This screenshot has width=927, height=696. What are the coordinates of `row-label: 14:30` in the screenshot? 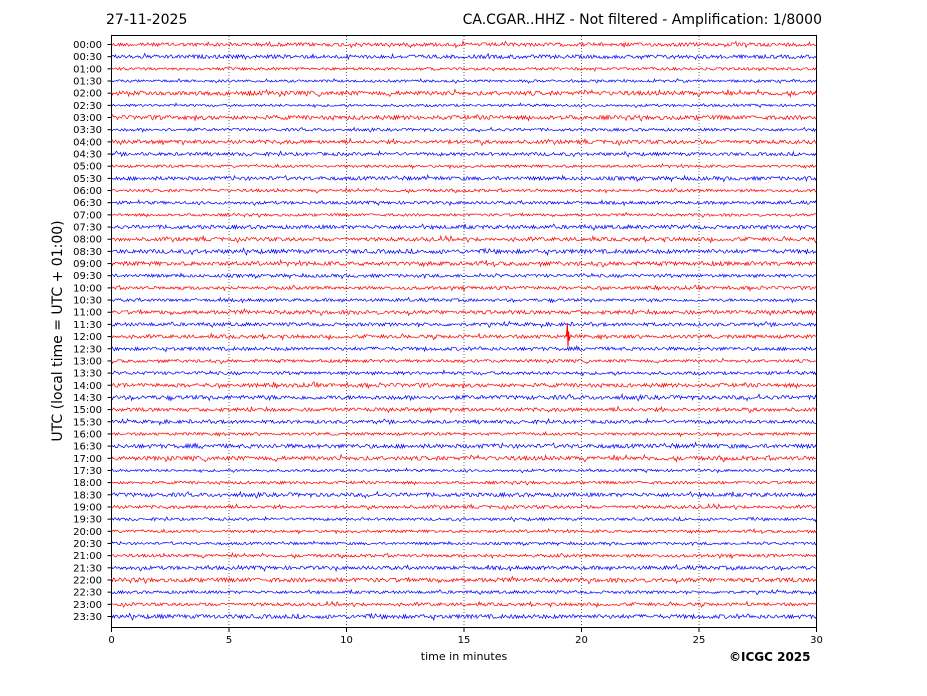 It's located at (87, 398).